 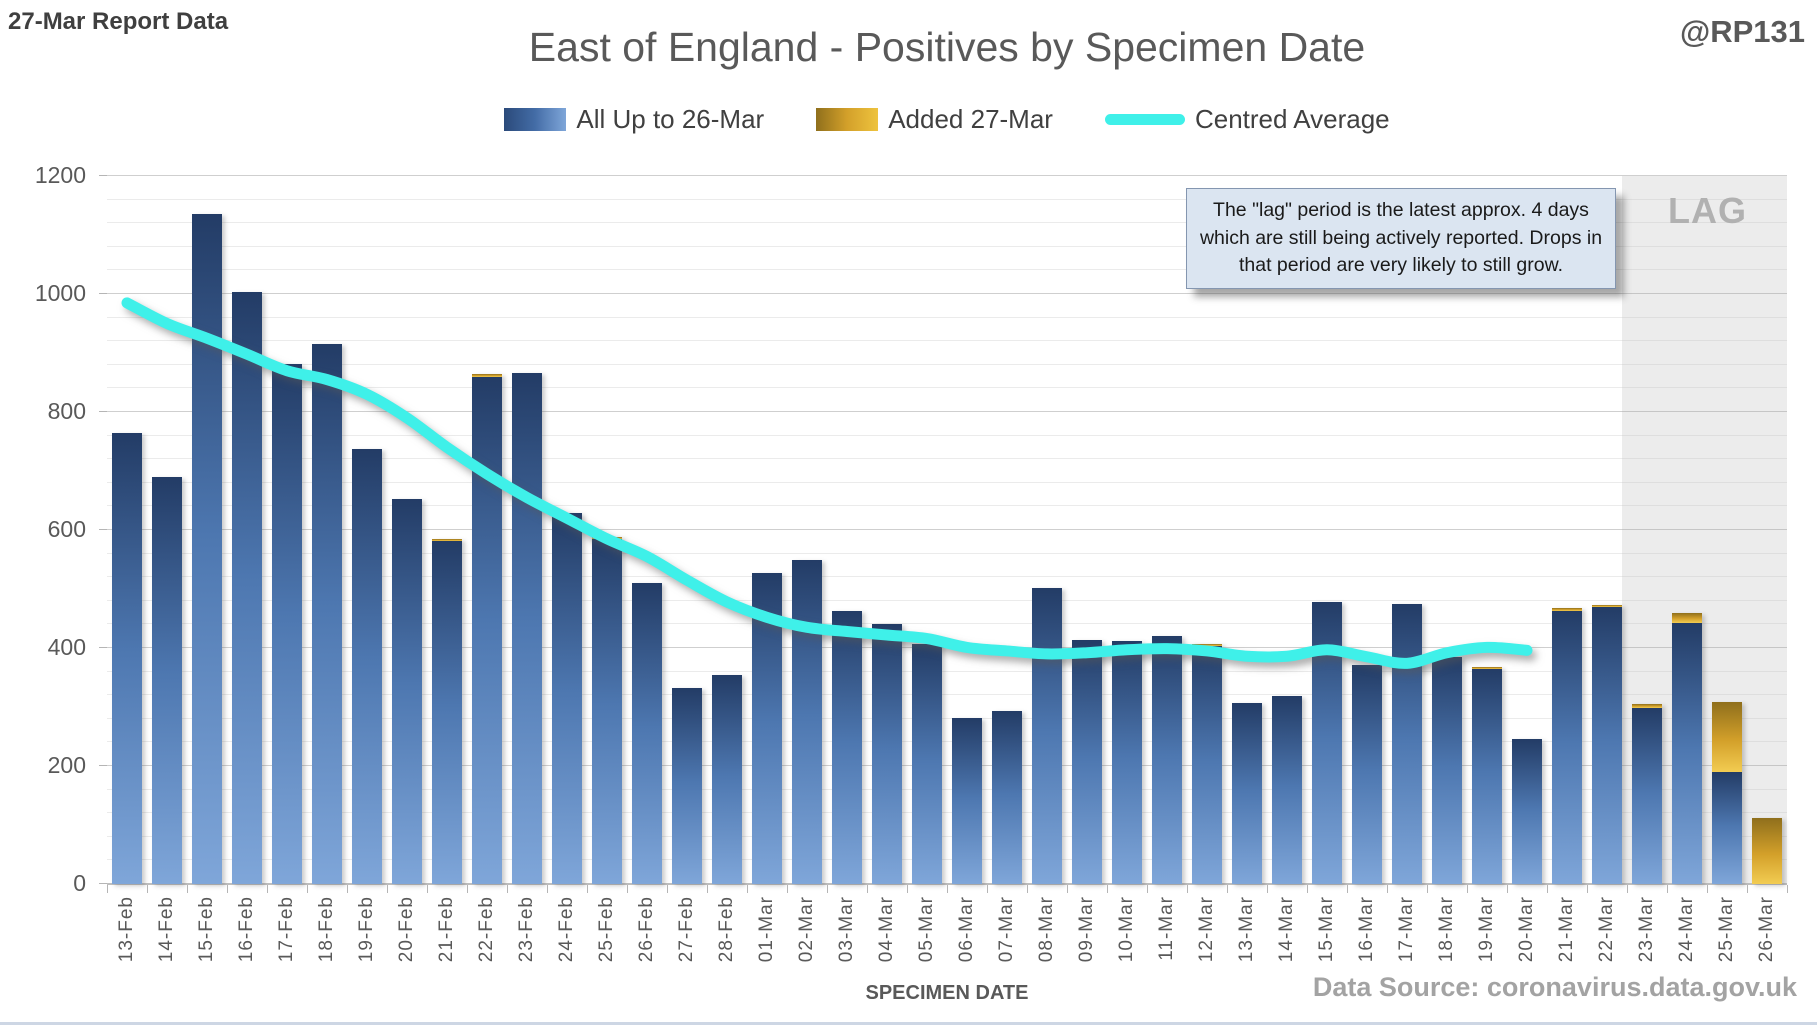 What do you see at coordinates (1447, 770) in the screenshot?
I see `bar-18-Mar` at bounding box center [1447, 770].